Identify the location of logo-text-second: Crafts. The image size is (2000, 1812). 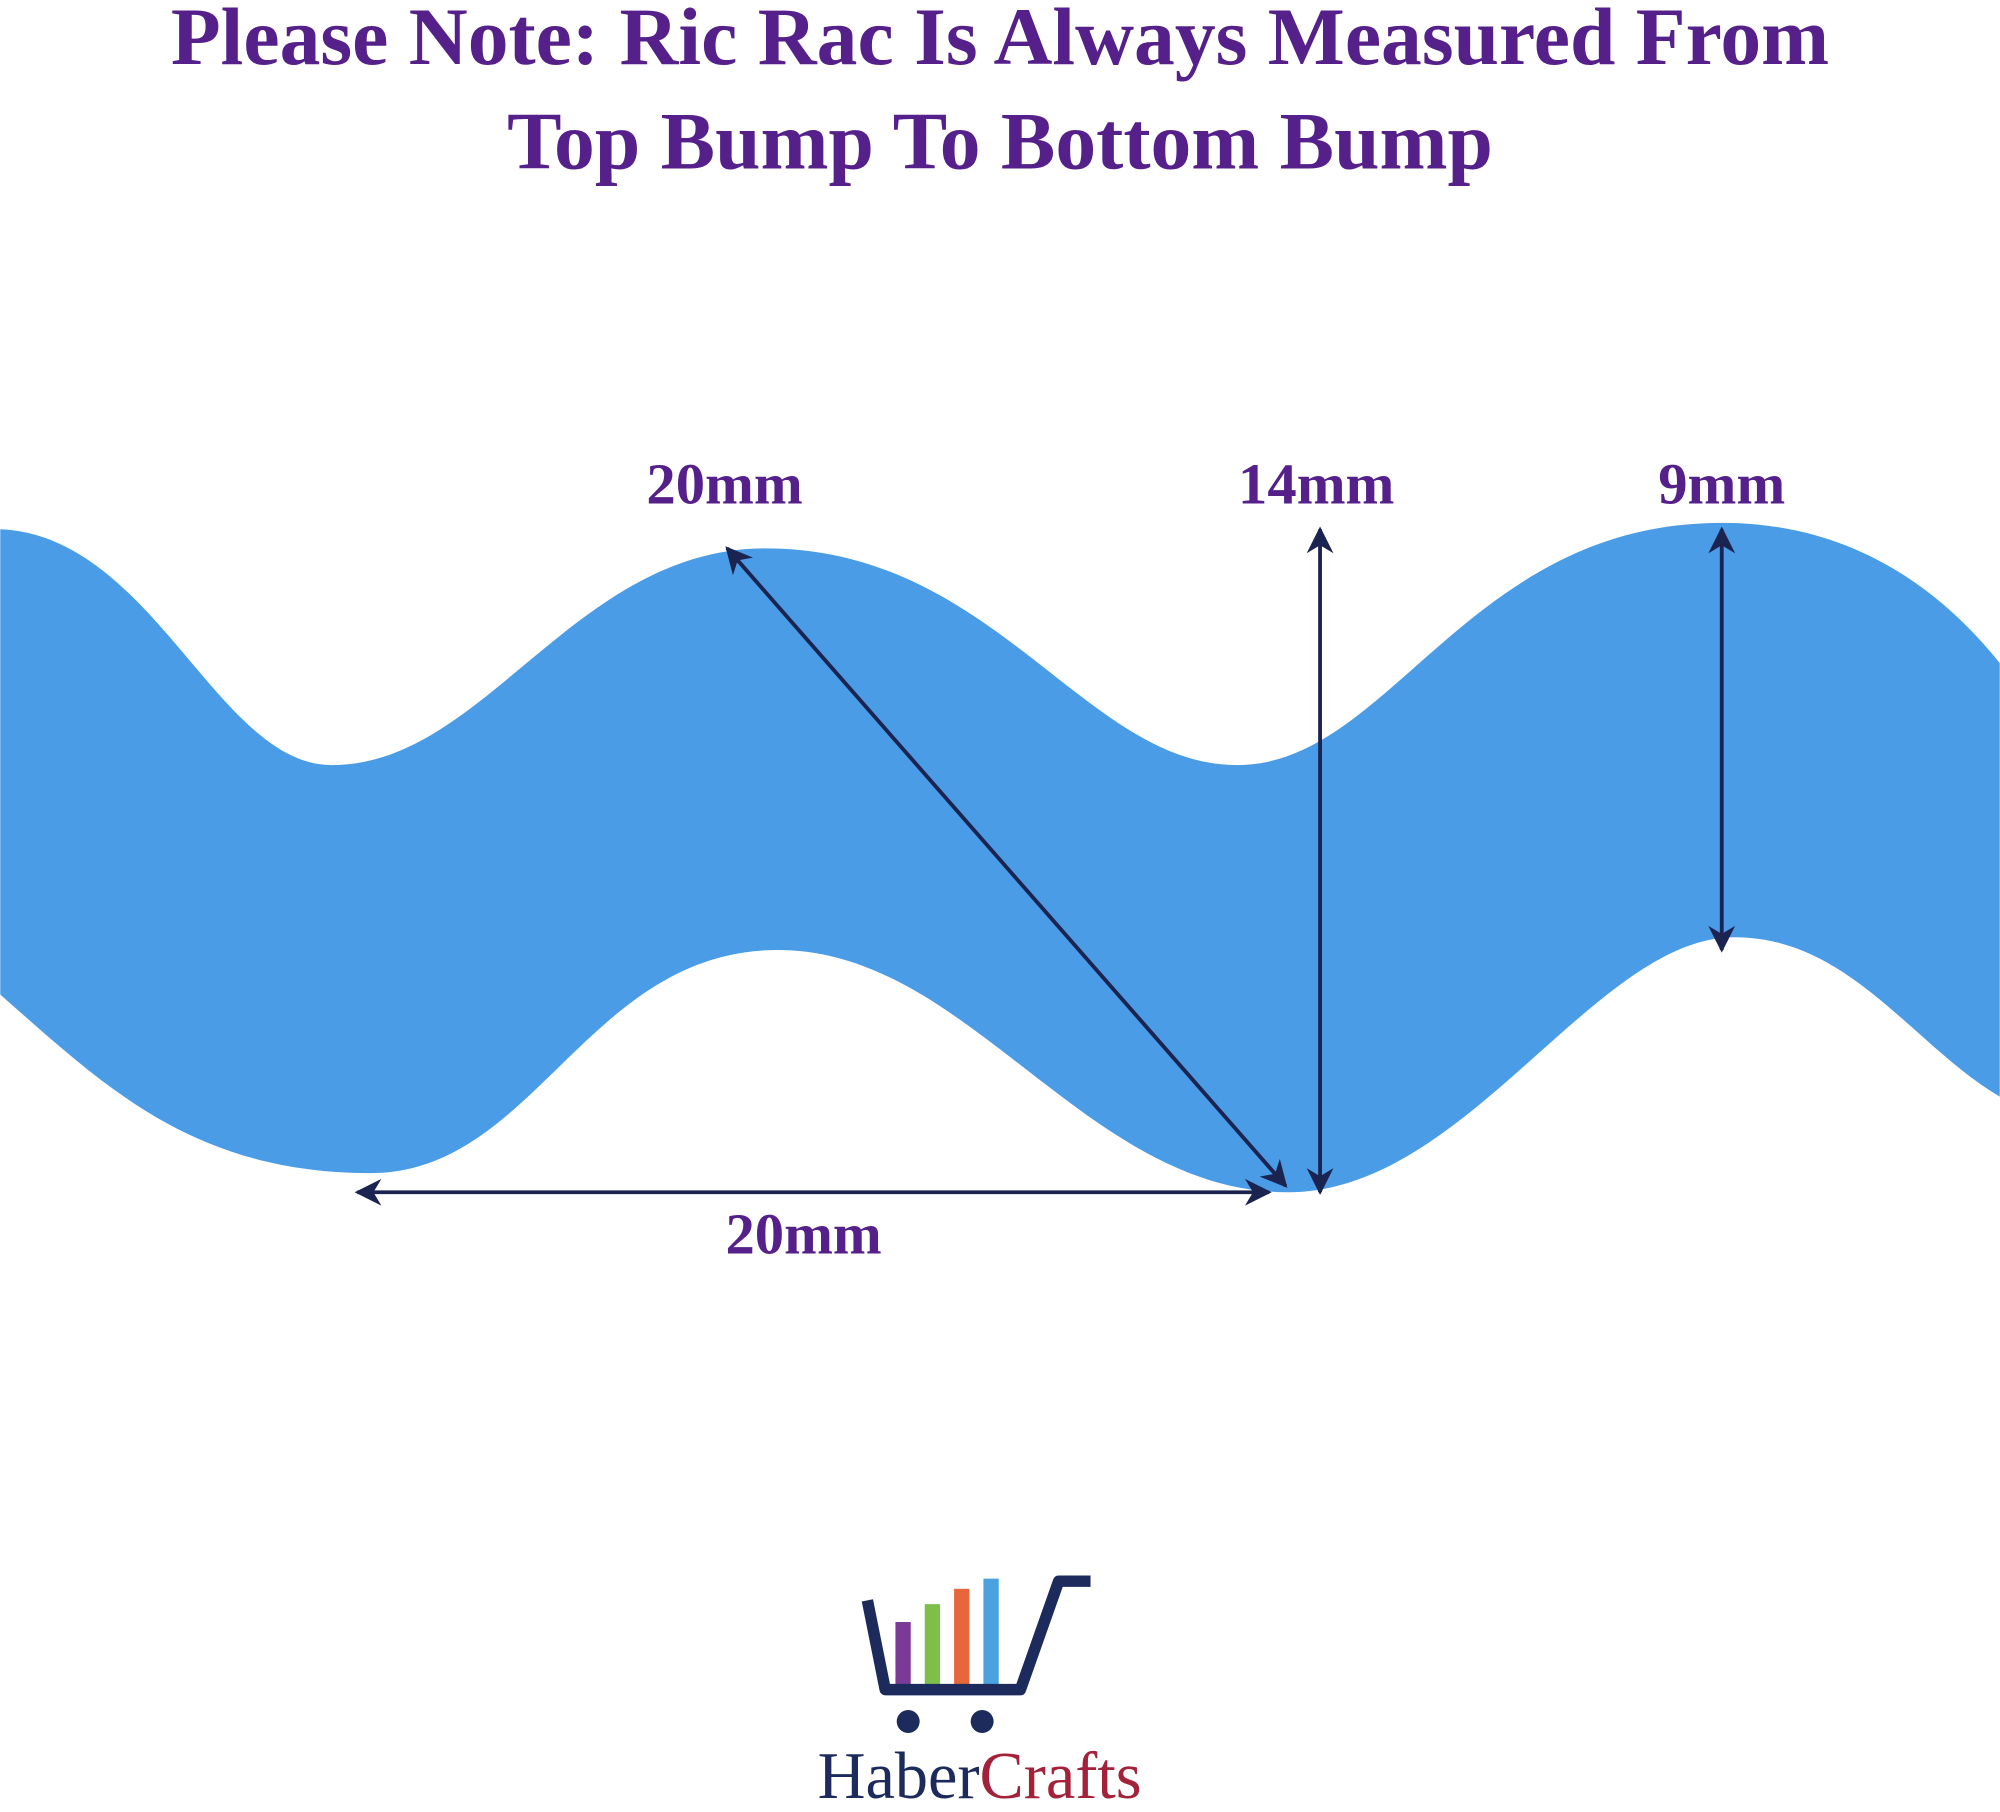
(1061, 1776).